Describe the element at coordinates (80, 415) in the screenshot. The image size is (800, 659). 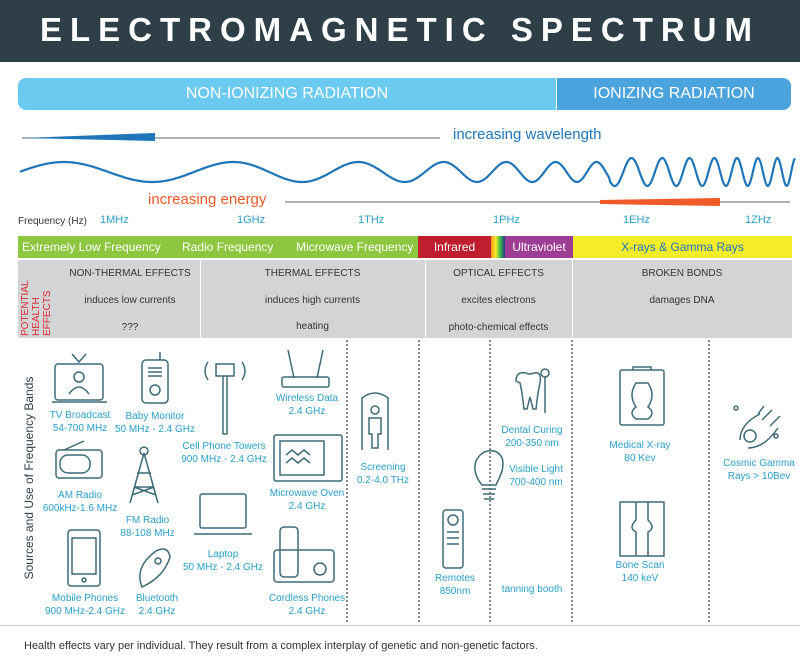
I see `source-name: TV Broadcast` at that location.